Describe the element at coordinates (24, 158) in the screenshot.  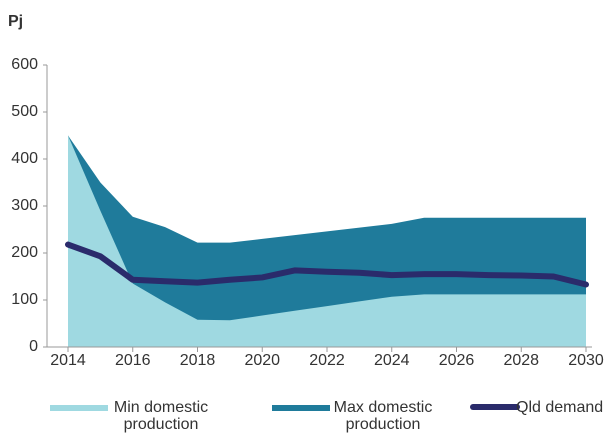
I see `y-tick-label: 400` at that location.